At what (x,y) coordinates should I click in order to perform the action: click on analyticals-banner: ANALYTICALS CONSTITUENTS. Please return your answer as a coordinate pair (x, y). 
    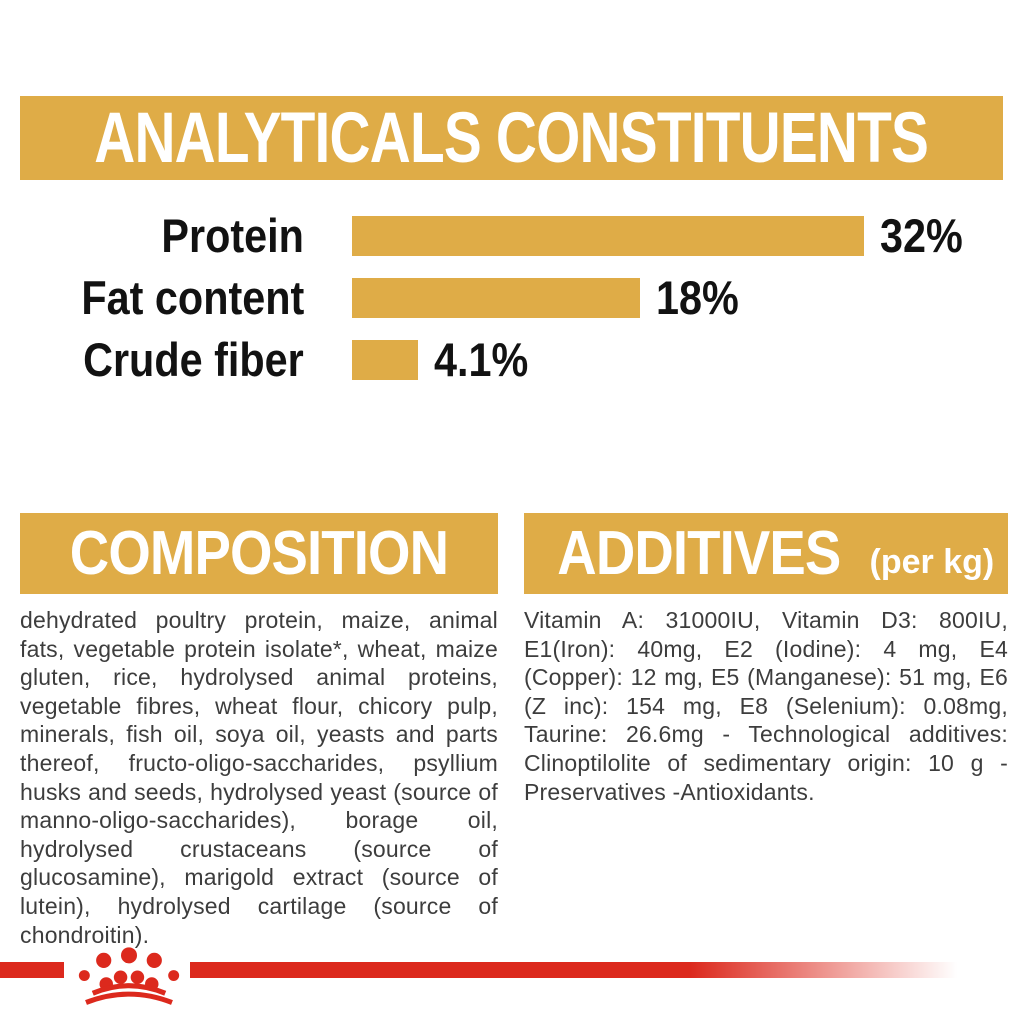
    Looking at the image, I should click on (511, 138).